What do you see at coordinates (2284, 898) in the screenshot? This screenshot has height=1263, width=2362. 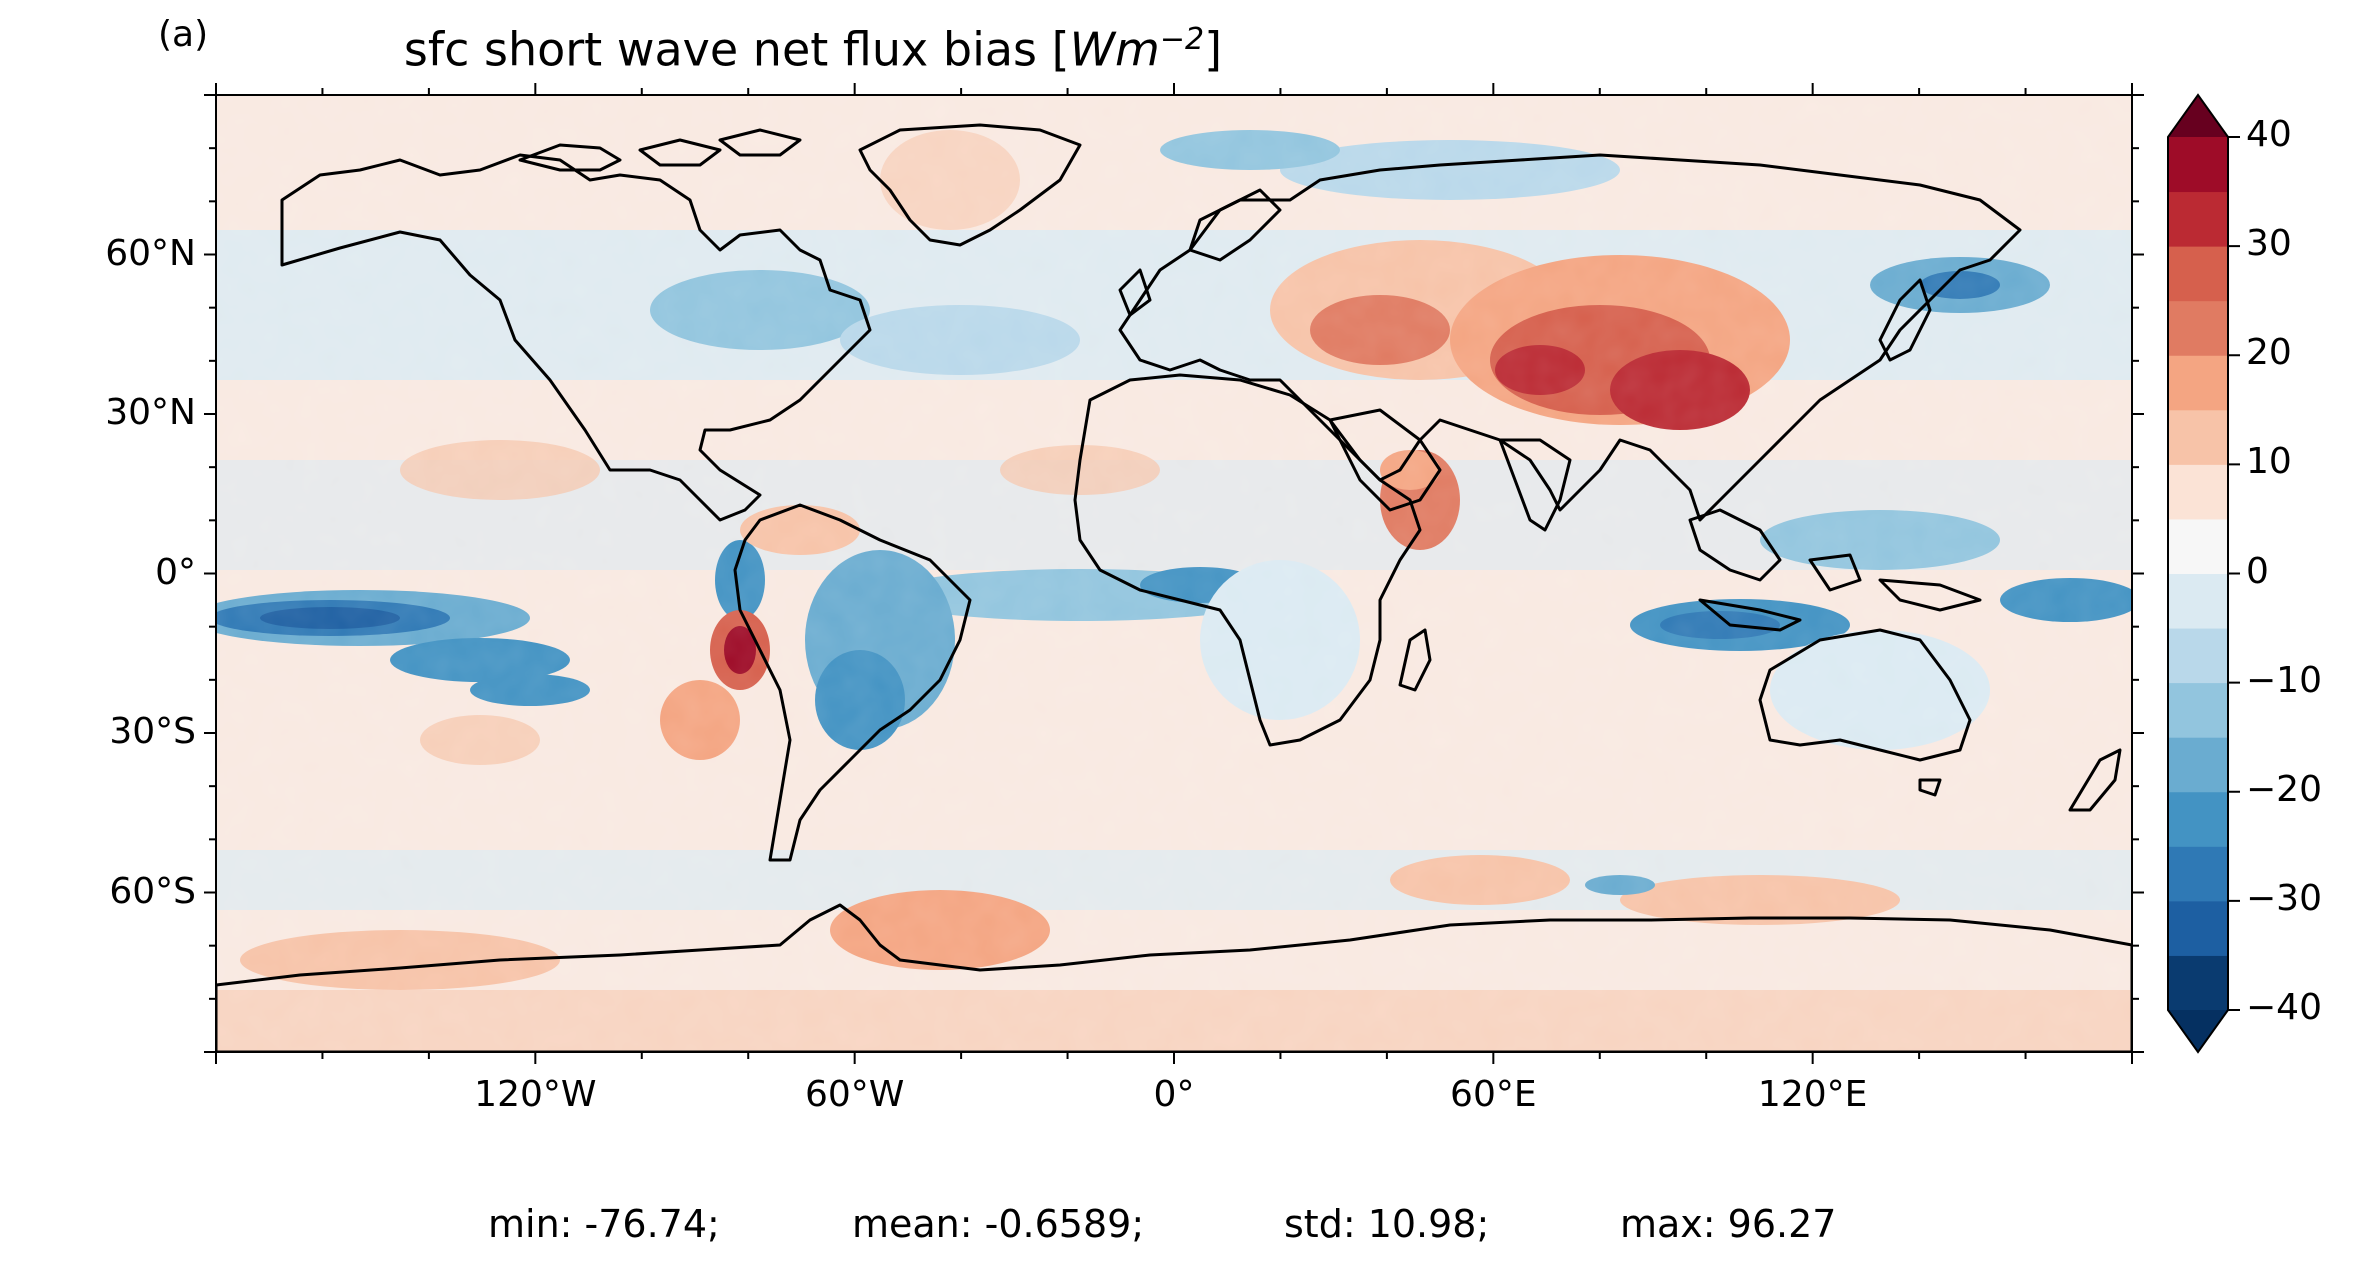 I see `colorbar-tick-label: −30` at bounding box center [2284, 898].